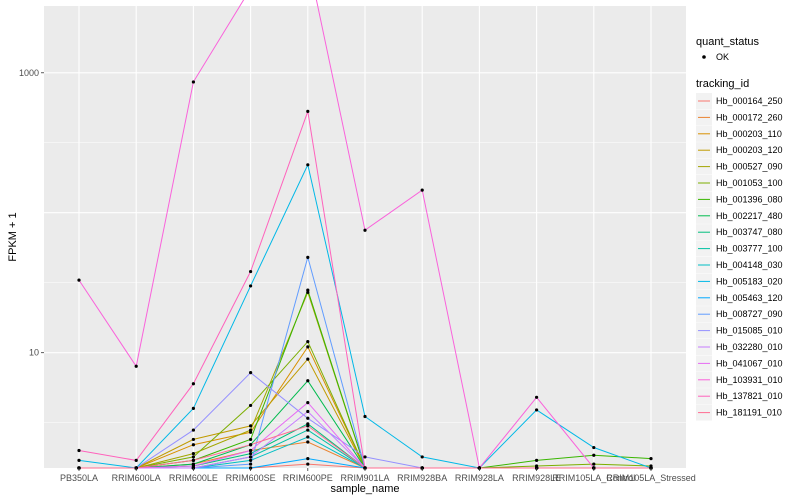 This screenshot has width=800, height=500. Describe the element at coordinates (593, 478) in the screenshot. I see `x-tick-label: RRIM105LA_Control` at that location.